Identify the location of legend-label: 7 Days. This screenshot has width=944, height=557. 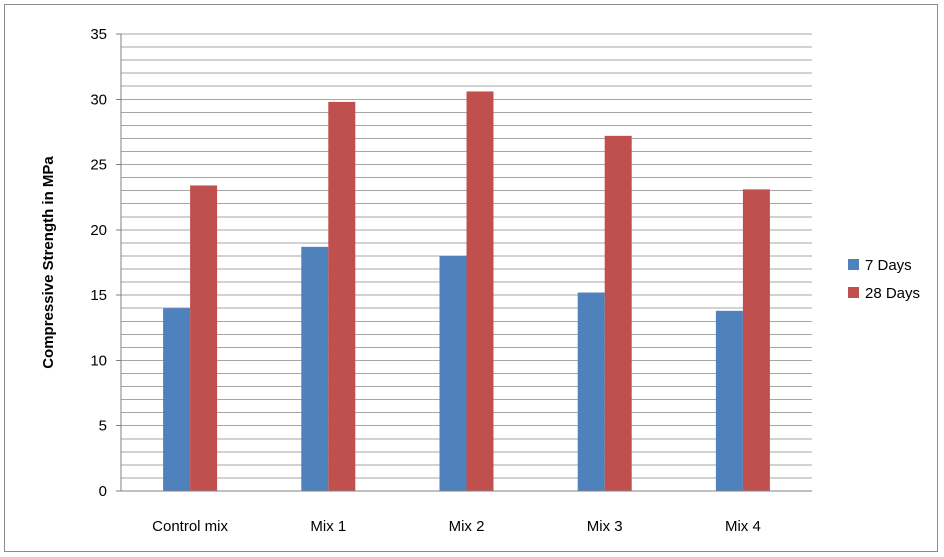
(888, 265).